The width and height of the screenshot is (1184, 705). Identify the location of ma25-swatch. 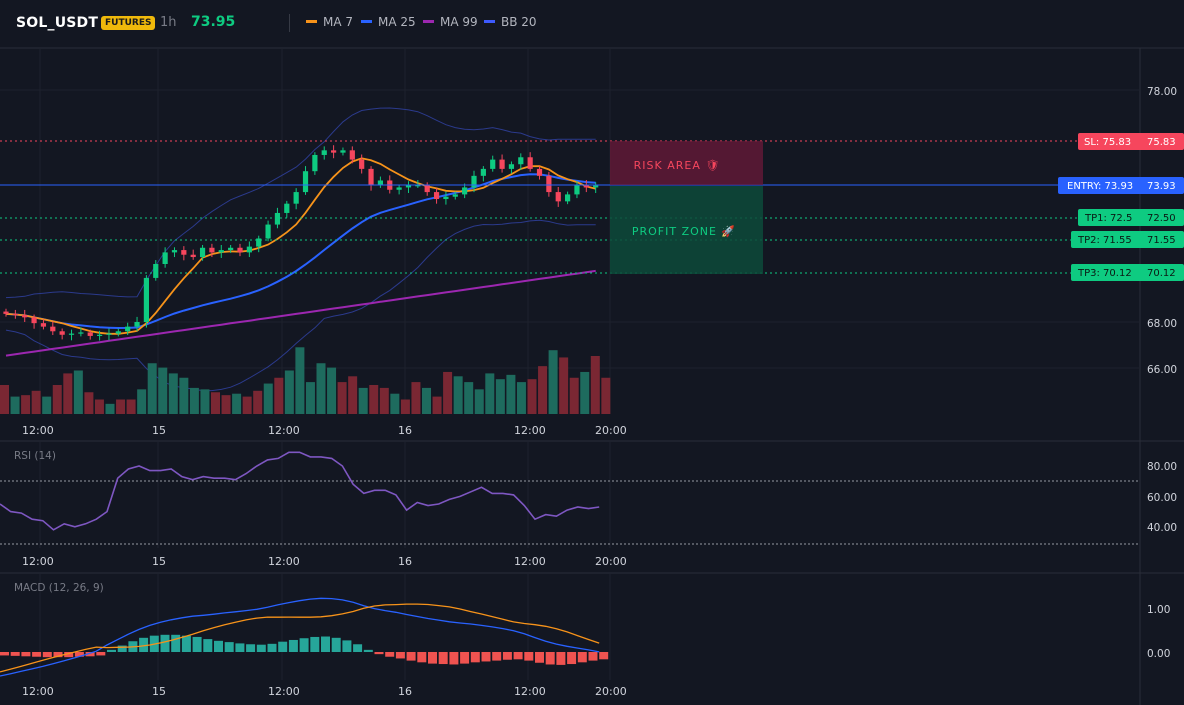
(366, 21).